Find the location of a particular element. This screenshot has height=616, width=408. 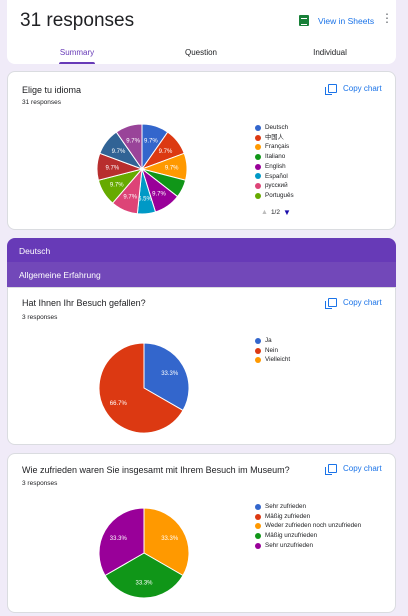

legend-item: Weder zufrieden noch unzufrieden is located at coordinates (308, 526).